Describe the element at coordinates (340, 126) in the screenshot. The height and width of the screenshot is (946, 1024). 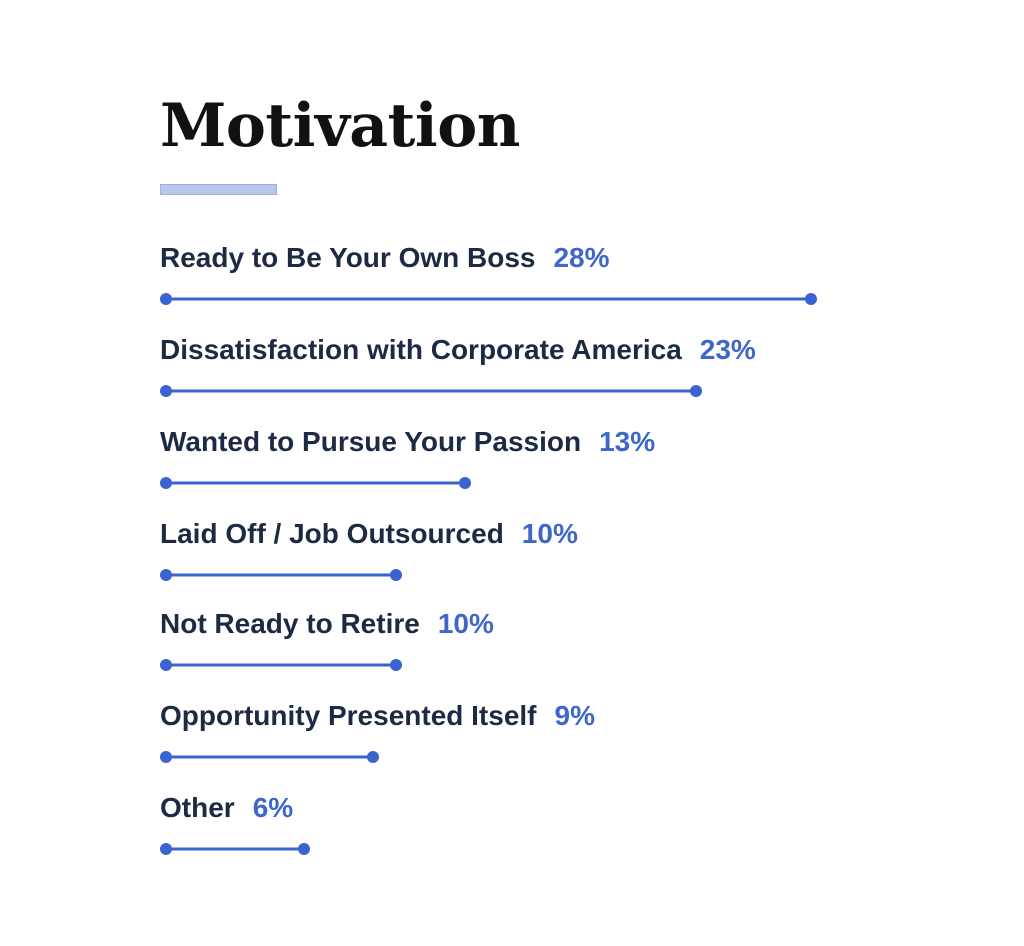
I see `chart-title: Motivation` at that location.